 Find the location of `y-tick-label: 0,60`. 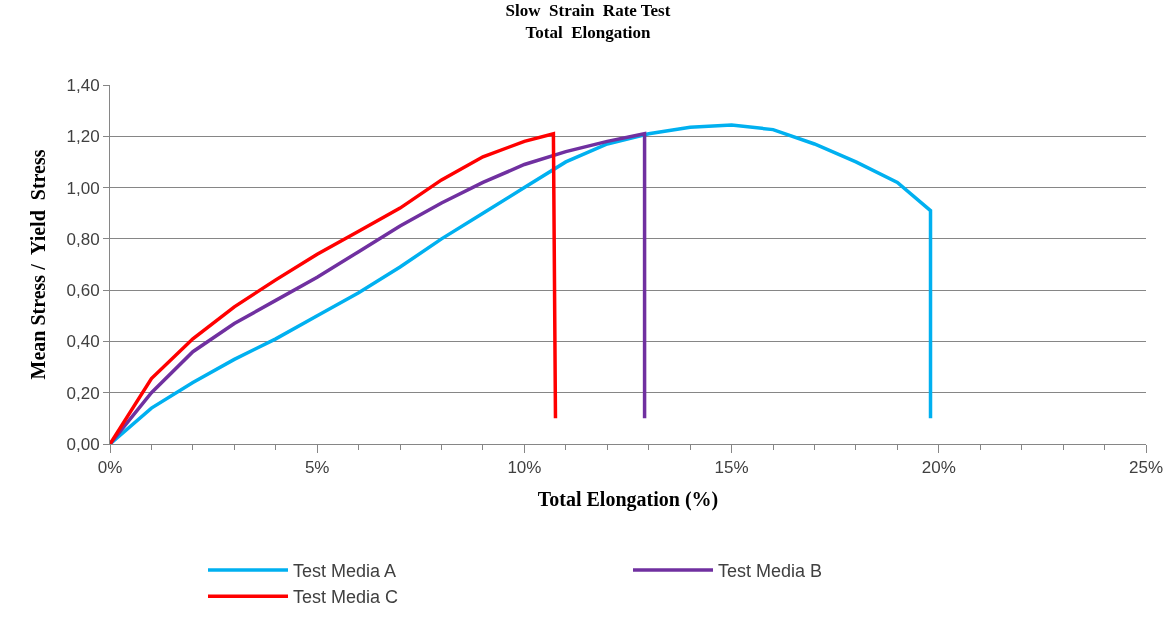

y-tick-label: 0,60 is located at coordinates (83, 291).